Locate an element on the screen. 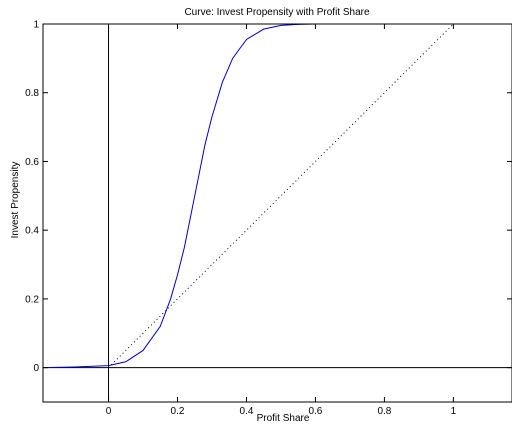  y-tick-label: 0.8 is located at coordinates (32, 93).